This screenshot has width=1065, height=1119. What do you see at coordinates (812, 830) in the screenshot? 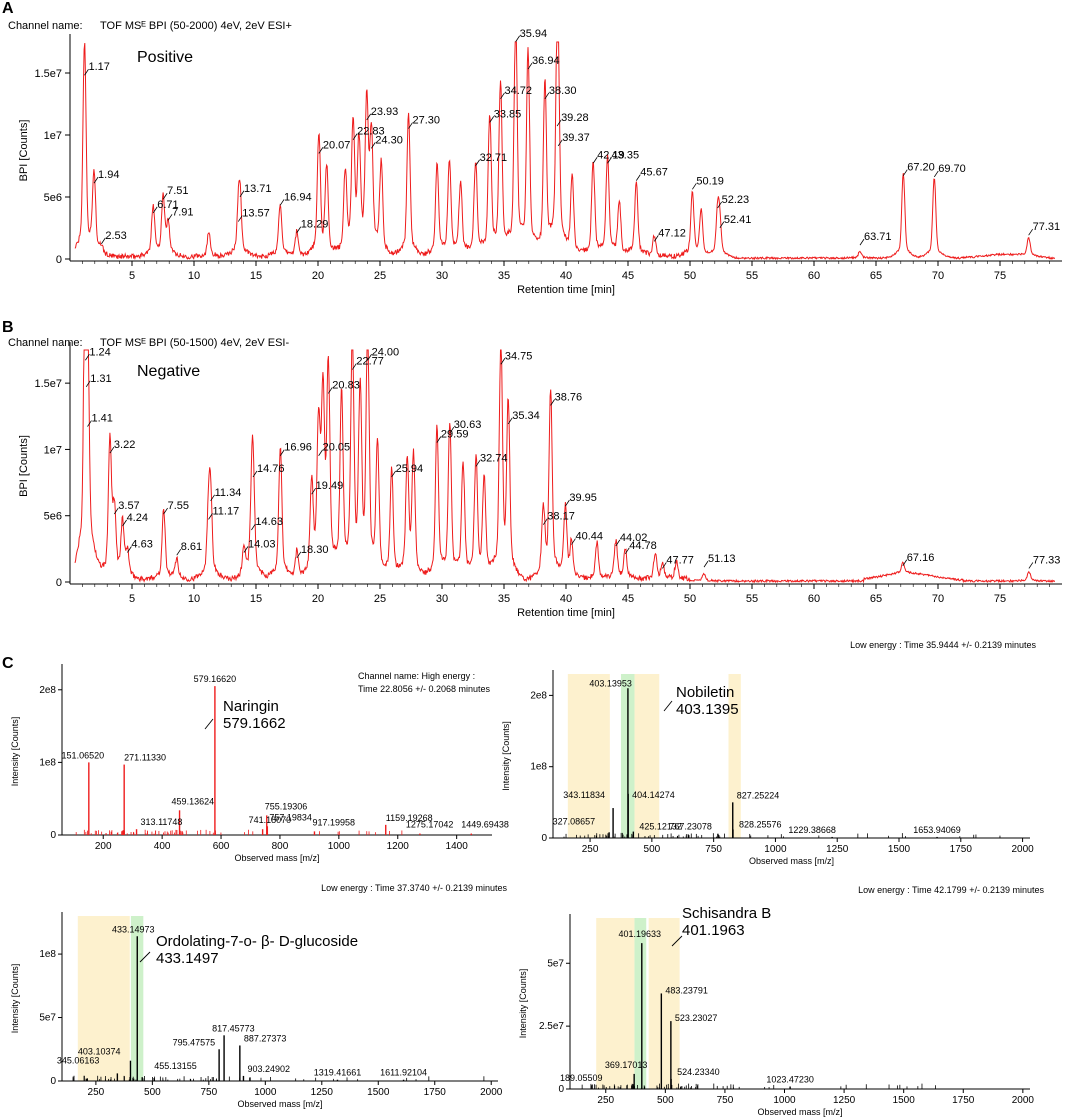
I see `peak-mz-label: 1229.38668` at bounding box center [812, 830].